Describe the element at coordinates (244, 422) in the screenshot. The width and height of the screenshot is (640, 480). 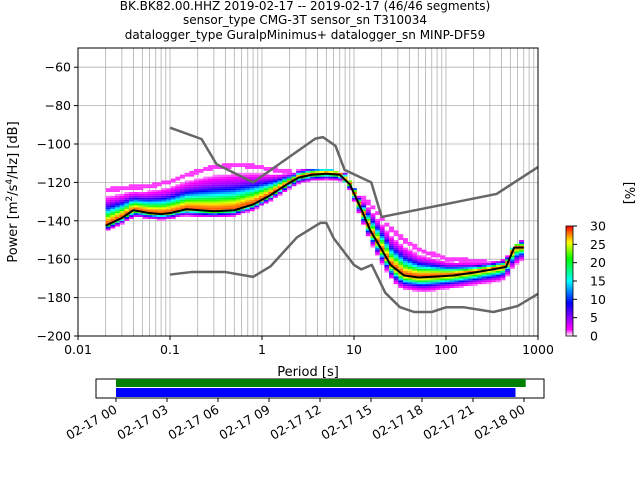
I see `timeline-tick-label: 02-17 09` at that location.